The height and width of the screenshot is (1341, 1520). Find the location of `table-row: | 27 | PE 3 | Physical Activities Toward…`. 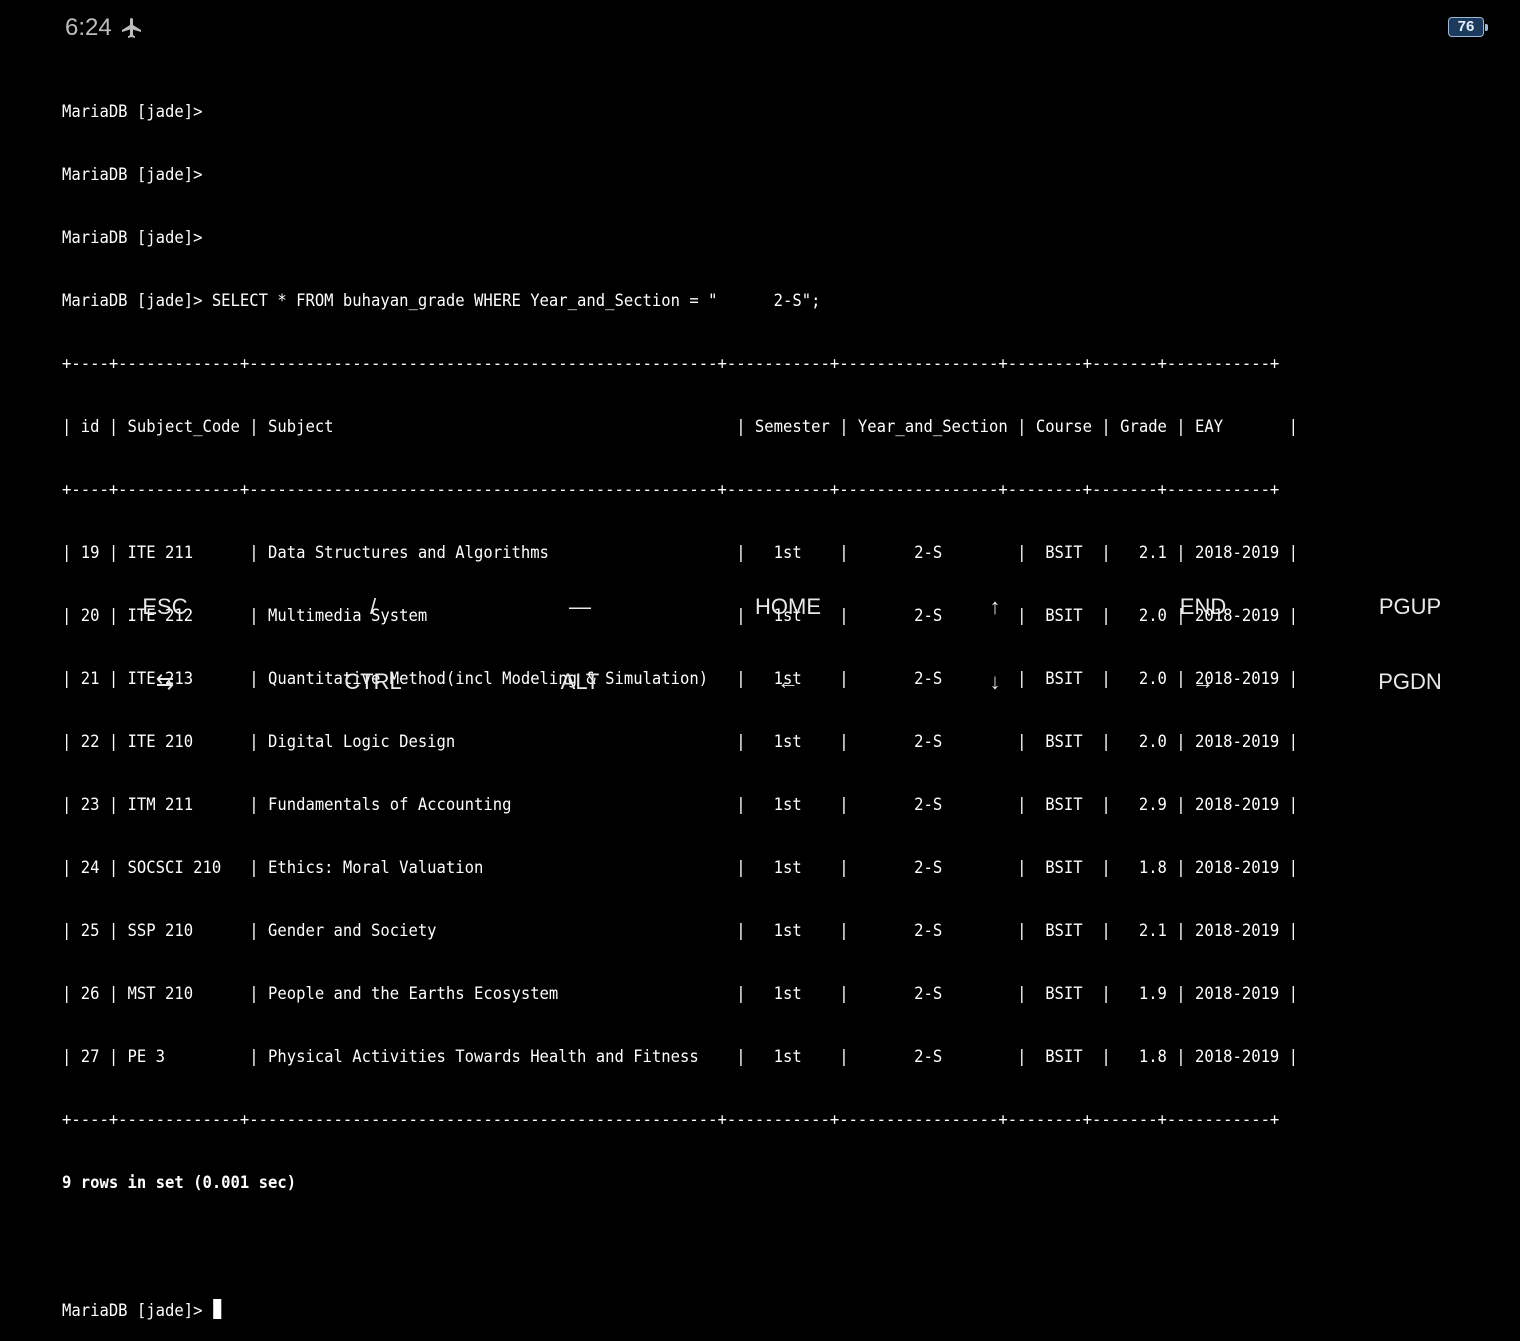

table-row: | 27 | PE 3 | Physical Activities Toward… is located at coordinates (680, 1057).